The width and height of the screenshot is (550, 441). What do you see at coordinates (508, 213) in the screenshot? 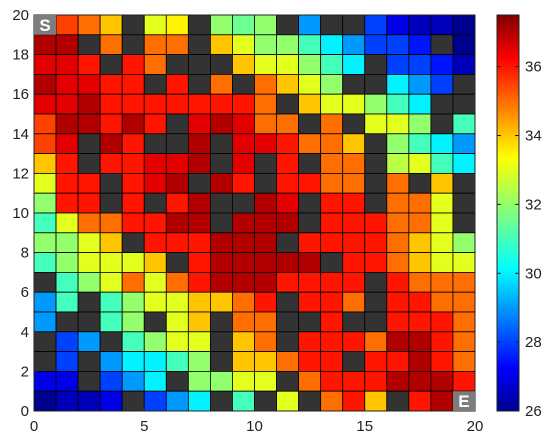
I see `colorbar` at bounding box center [508, 213].